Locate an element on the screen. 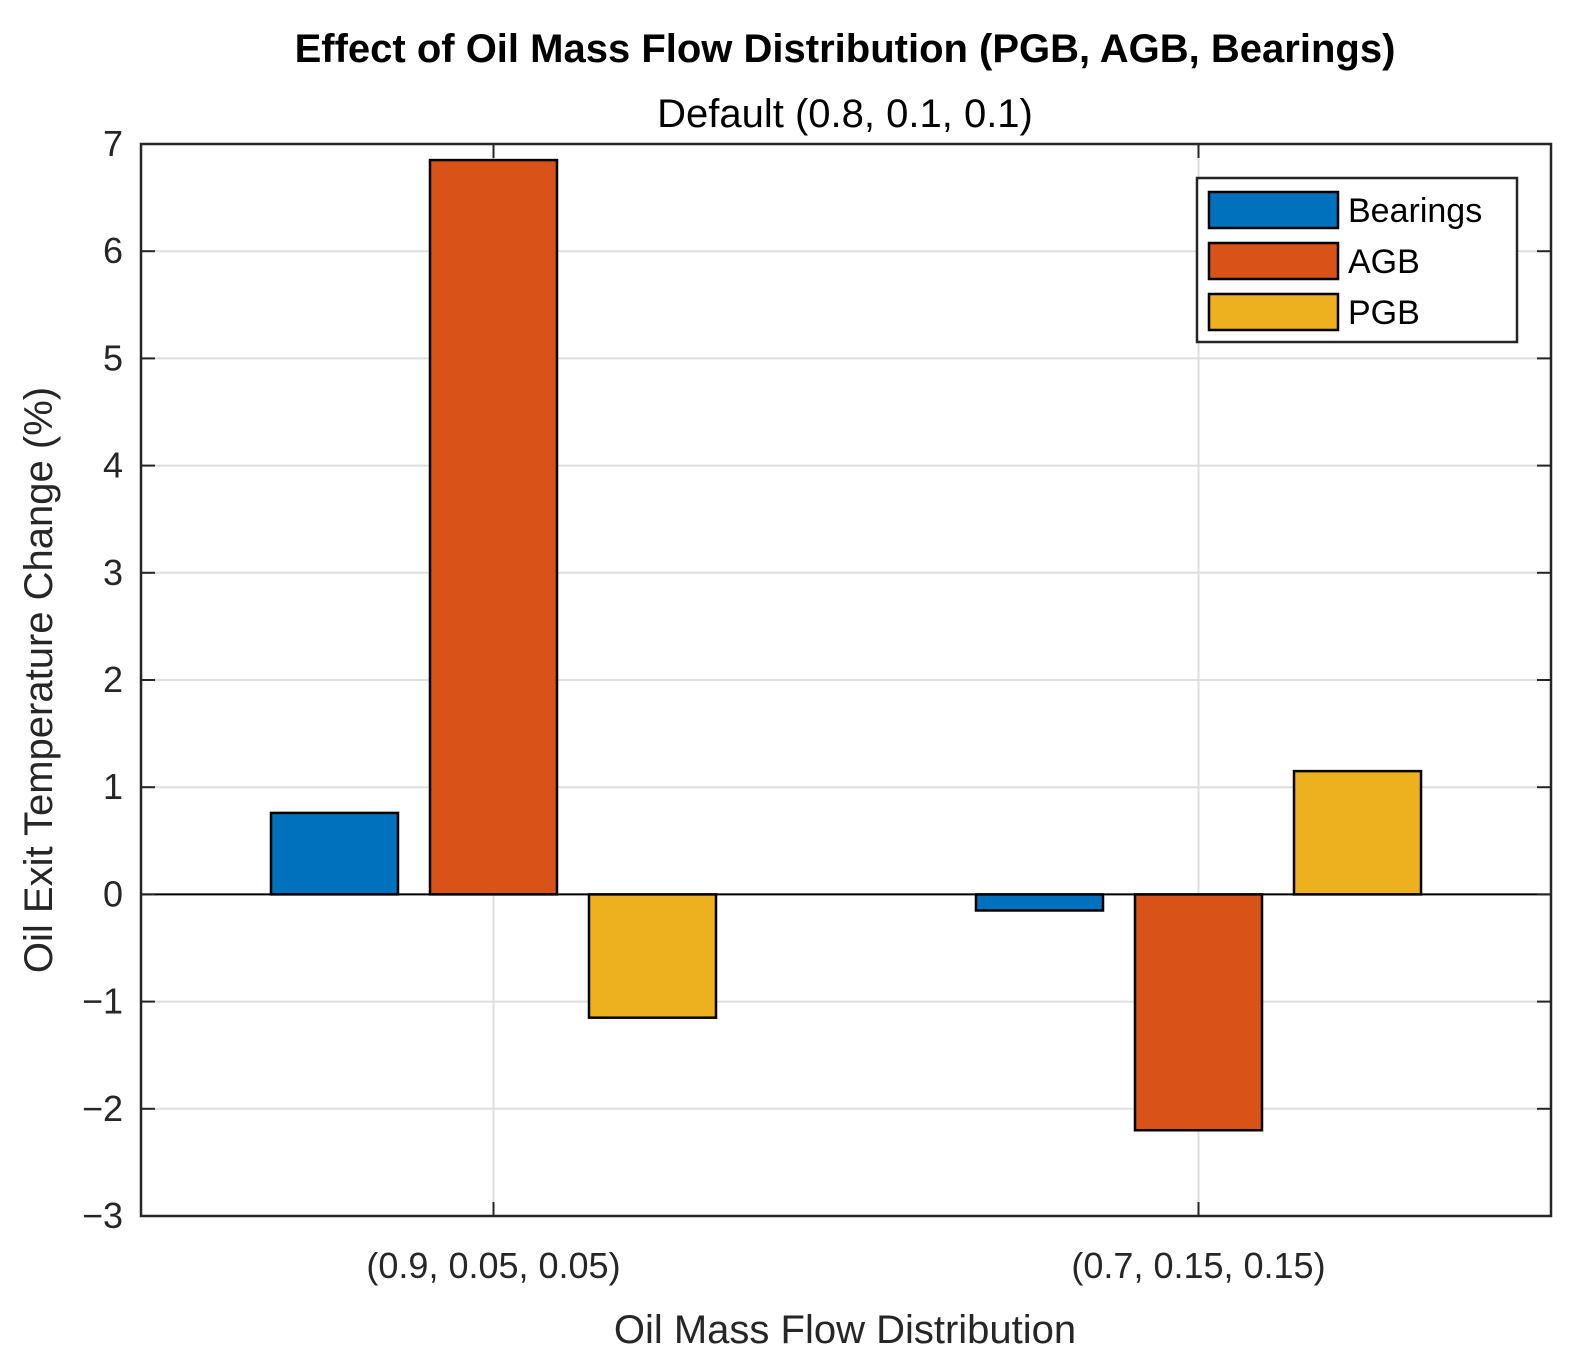  x-tick-label: (0.7, 0.15, 0.15) is located at coordinates (1198, 1265).